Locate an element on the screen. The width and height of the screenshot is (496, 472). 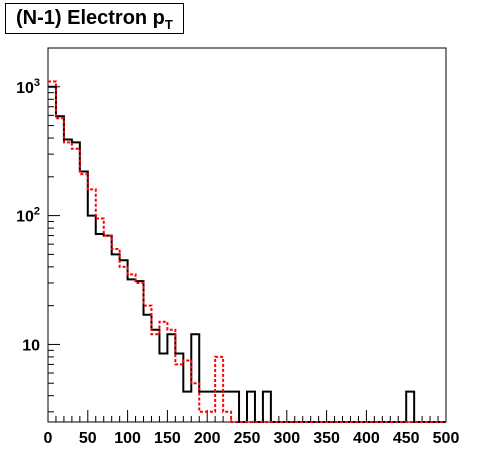
x-tick-label: 0 is located at coordinates (48, 438).